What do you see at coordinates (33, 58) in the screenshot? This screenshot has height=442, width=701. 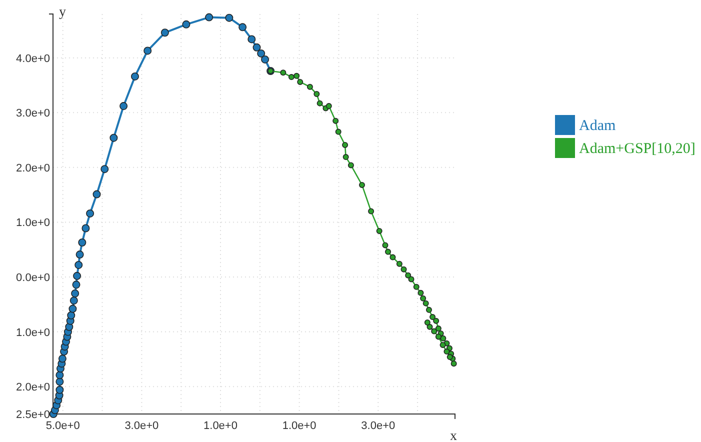 I see `y-tick-label: 4.0e+0` at bounding box center [33, 58].